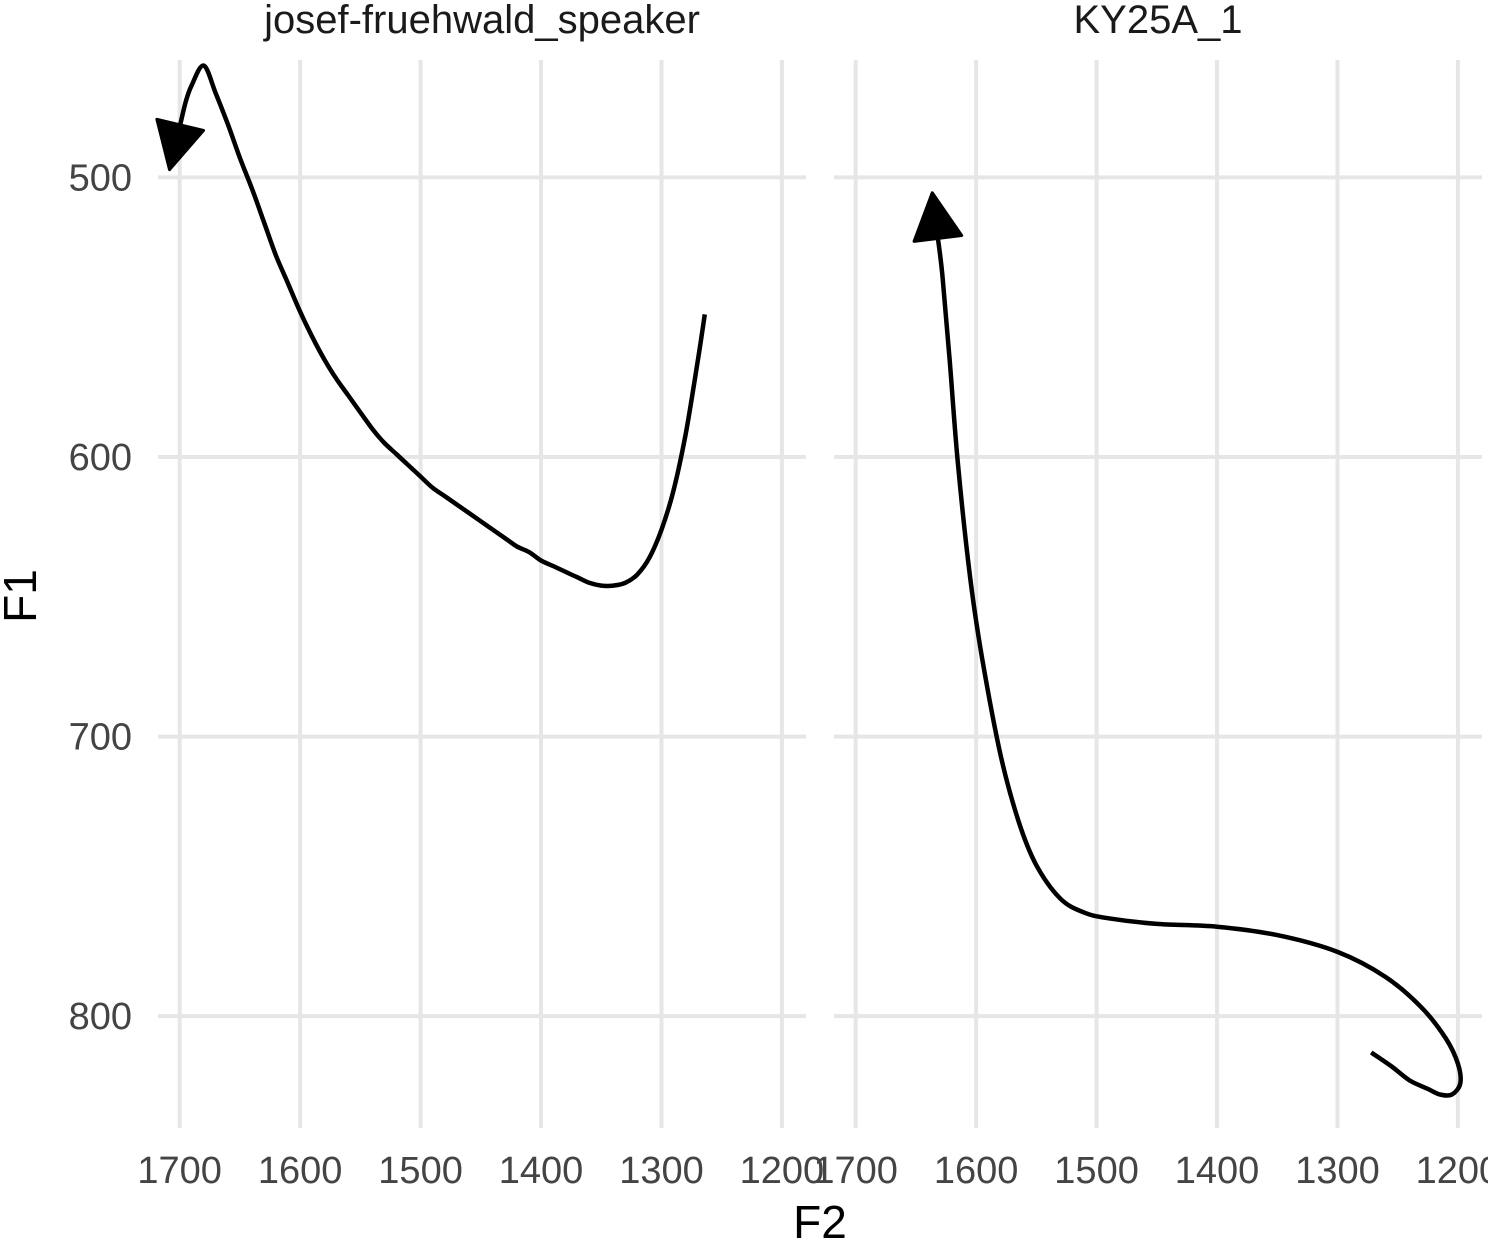  I want to click on y-axis-ticks: 500 600 700 800, so click(100, 597).